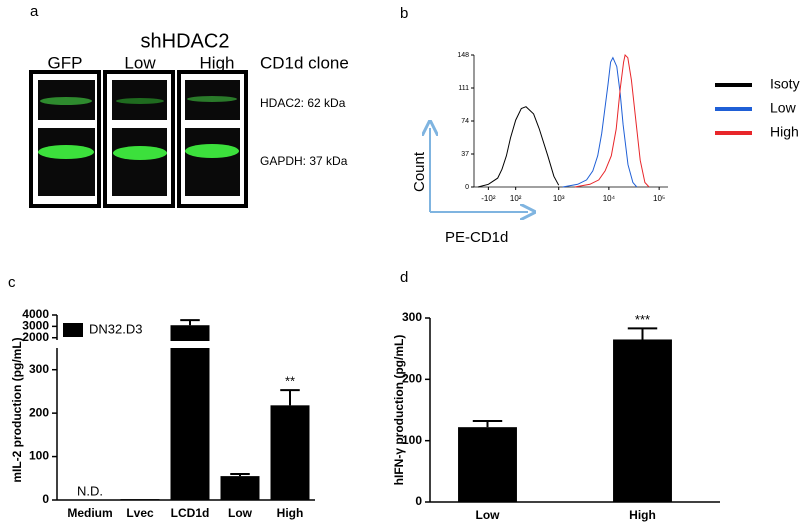 This screenshot has height=531, width=800. Describe the element at coordinates (140, 62) in the screenshot. I see `lane-label: Low` at that location.